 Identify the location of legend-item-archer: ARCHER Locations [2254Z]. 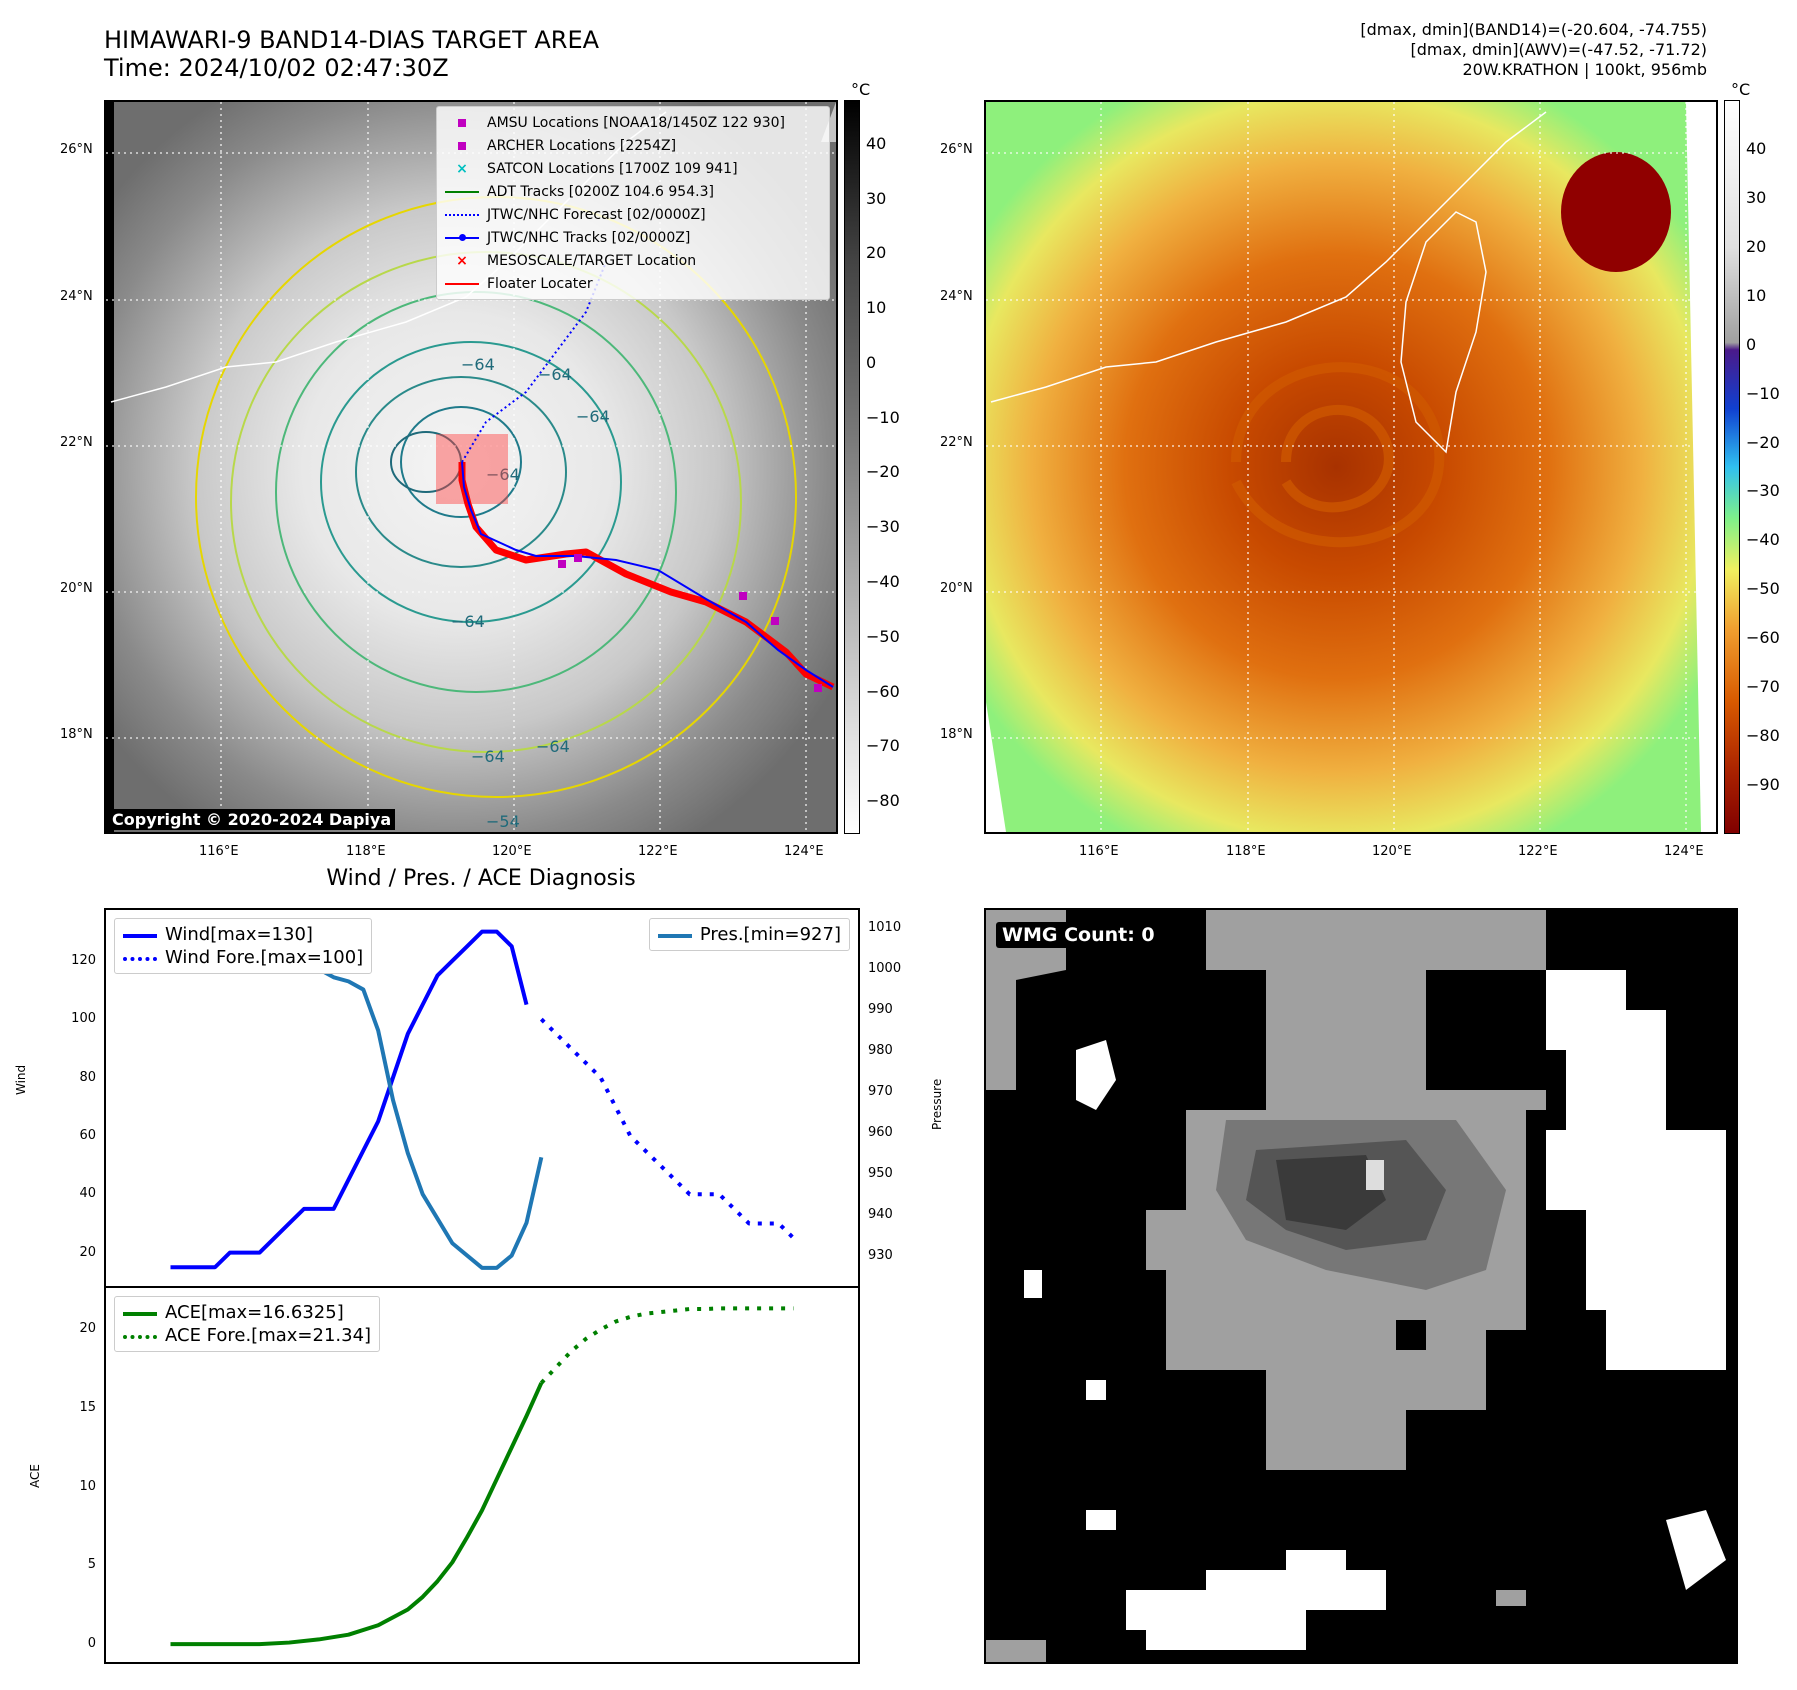
(633, 145).